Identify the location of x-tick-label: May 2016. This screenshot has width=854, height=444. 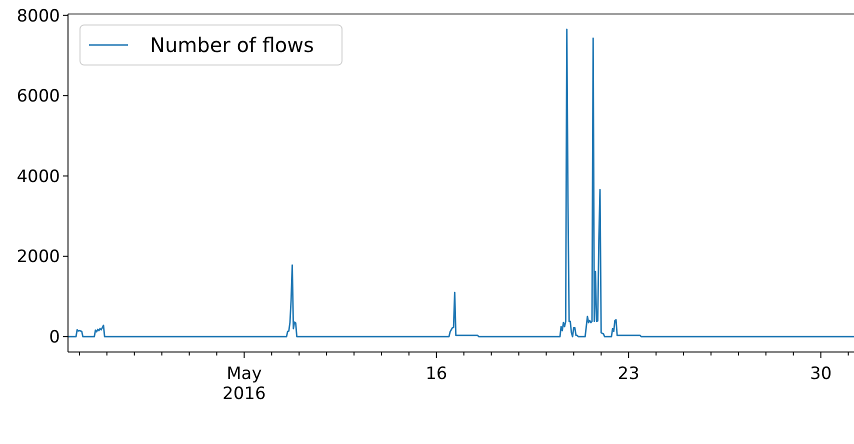
(244, 384).